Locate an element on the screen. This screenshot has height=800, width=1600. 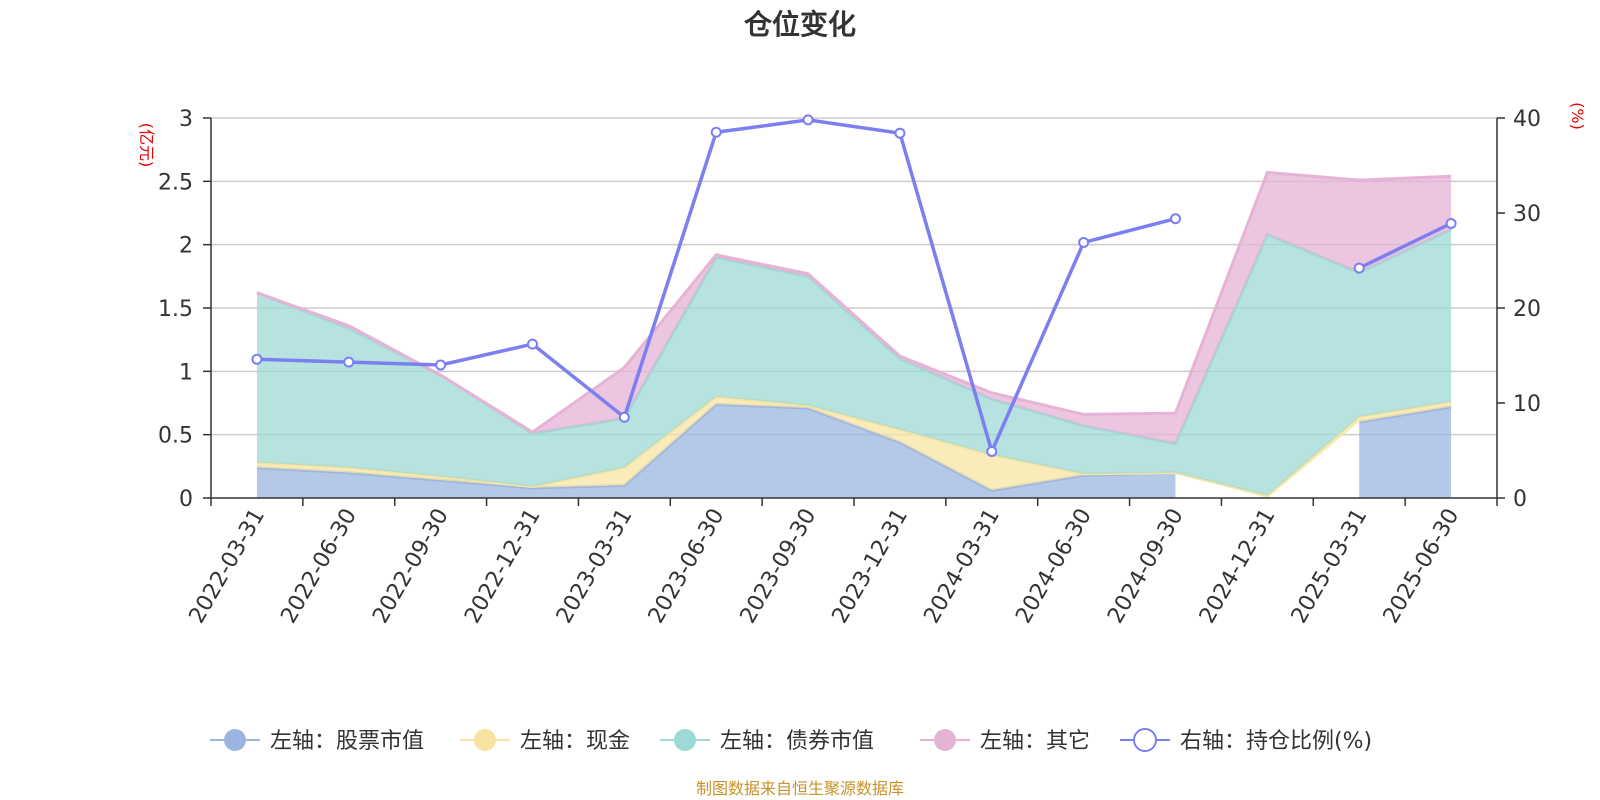
x-tick-label: 2023-12-31 is located at coordinates (871, 566).